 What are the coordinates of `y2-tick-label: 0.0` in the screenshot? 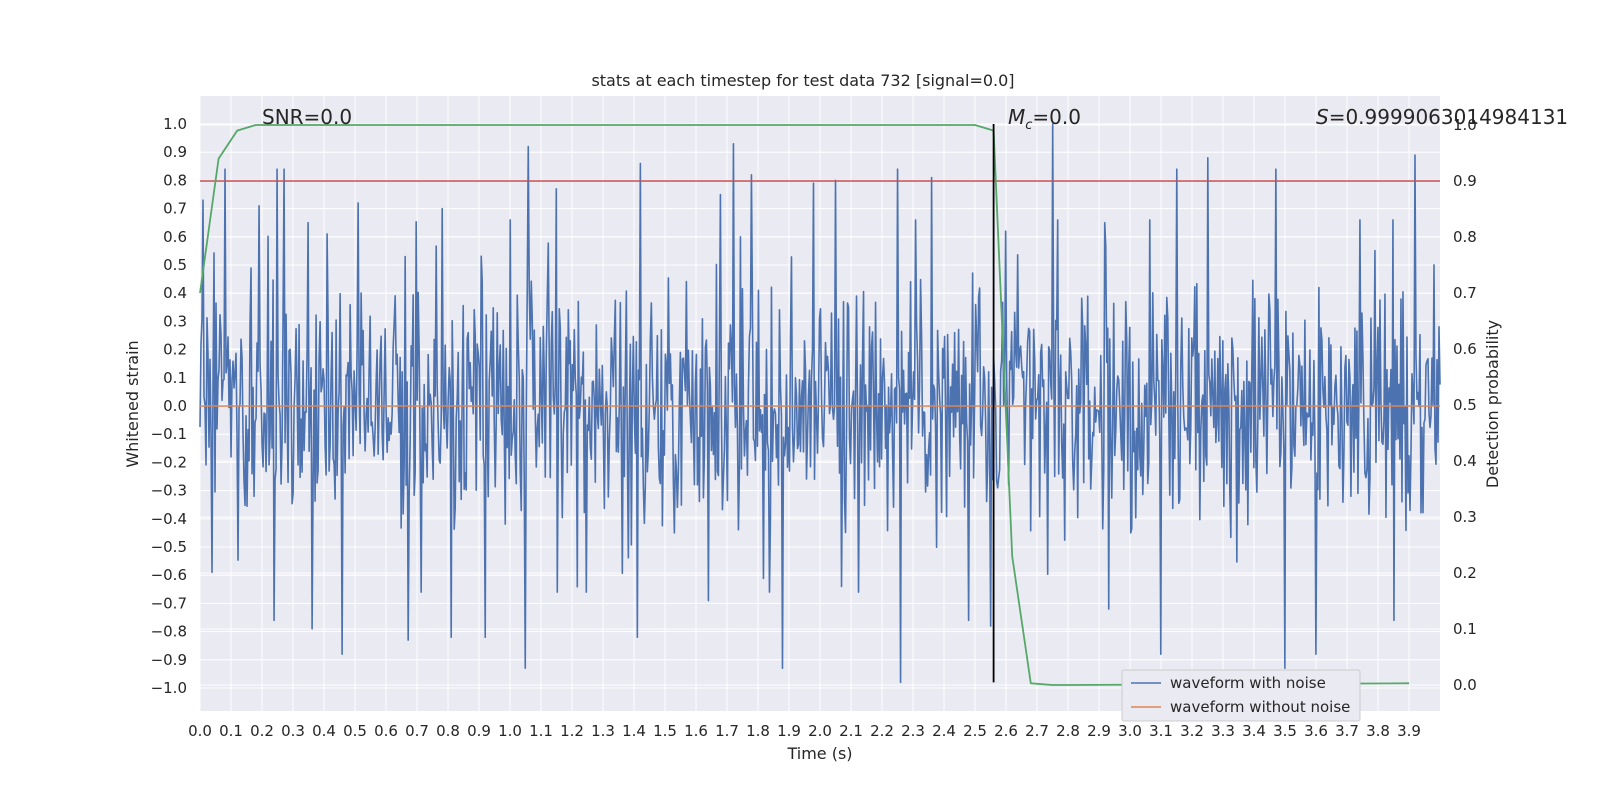 It's located at (1465, 685).